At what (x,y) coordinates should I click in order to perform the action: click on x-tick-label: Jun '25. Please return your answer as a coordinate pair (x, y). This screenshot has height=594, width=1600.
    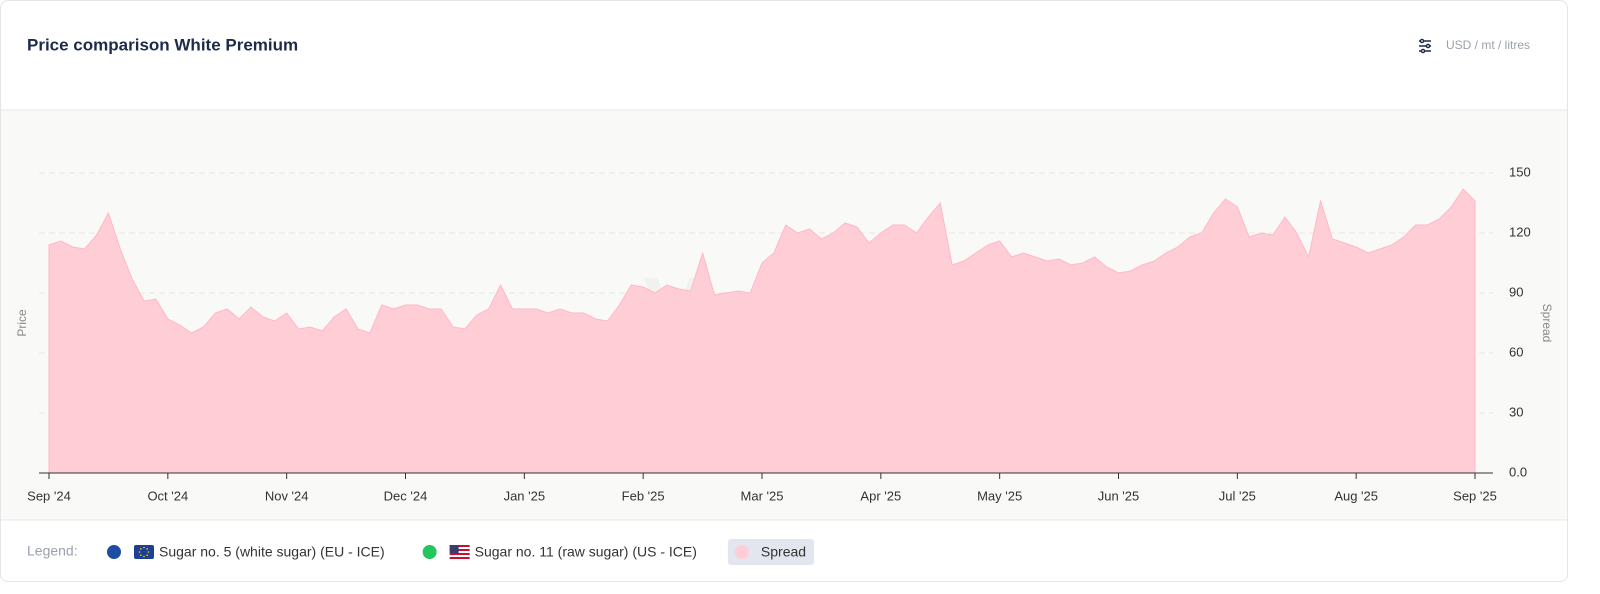
    Looking at the image, I should click on (1119, 495).